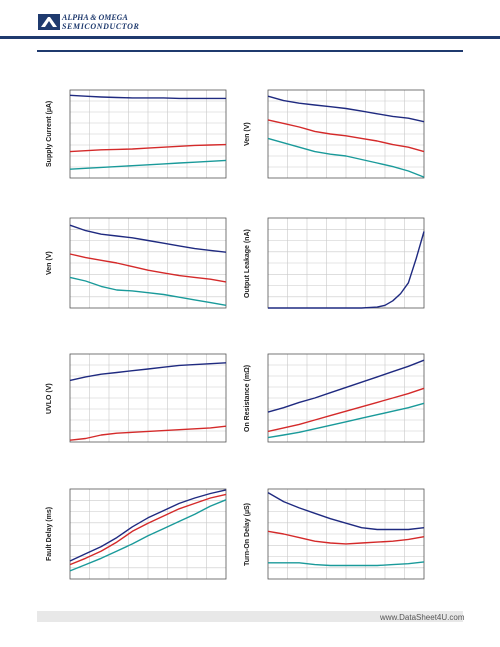  What do you see at coordinates (250, 37) in the screenshot?
I see `header-band` at bounding box center [250, 37].